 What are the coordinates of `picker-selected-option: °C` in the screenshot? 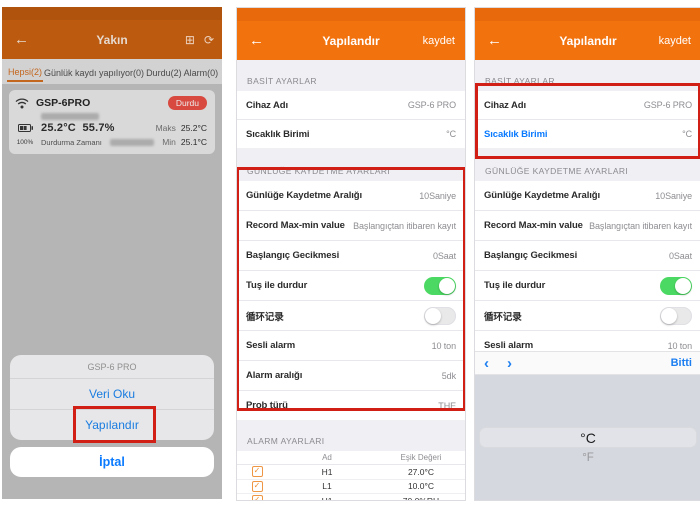 It's located at (588, 437).